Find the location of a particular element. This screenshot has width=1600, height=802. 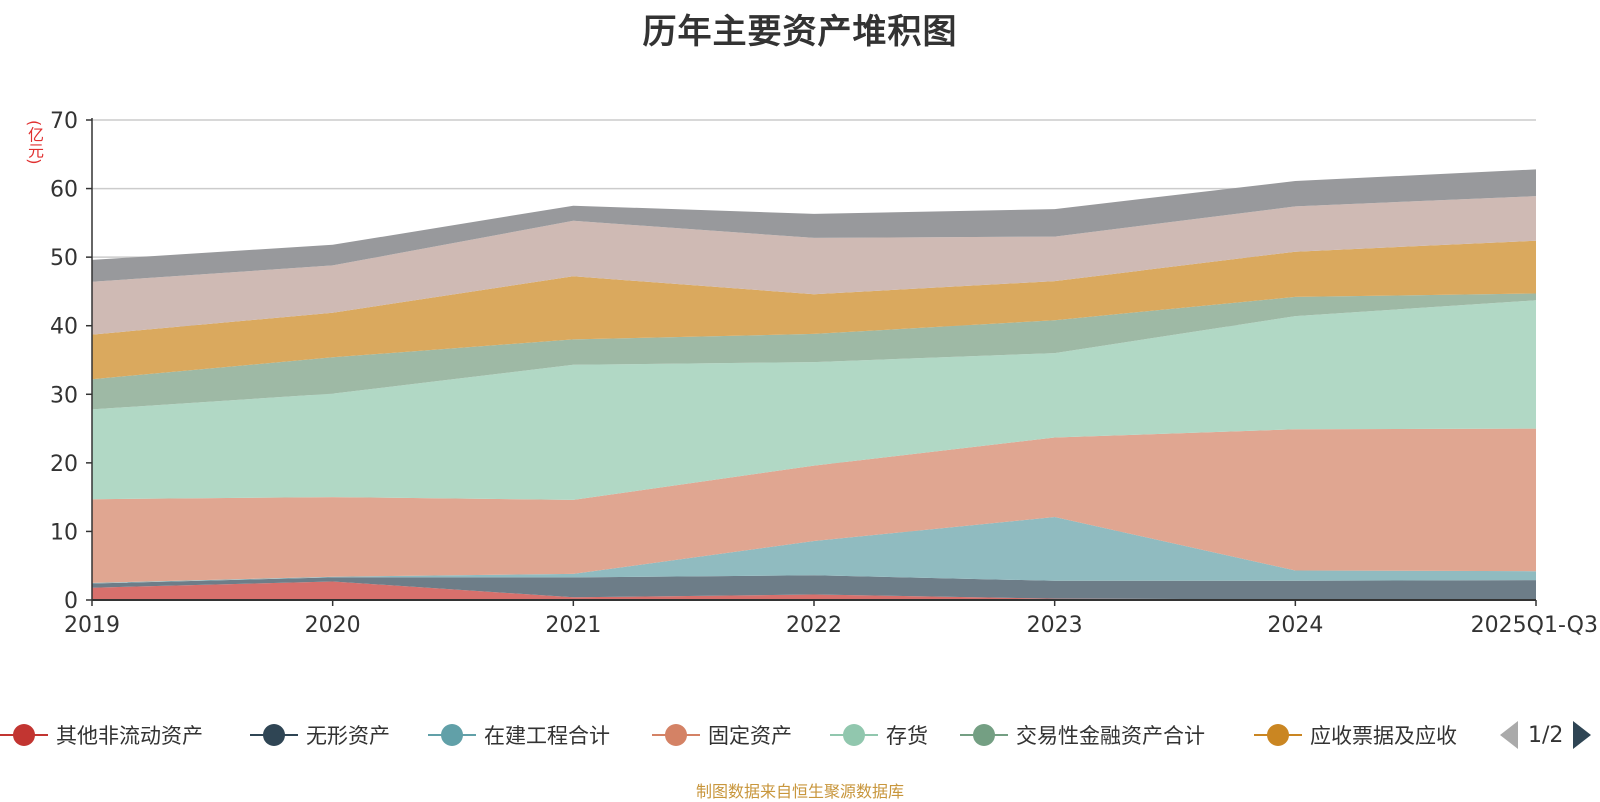

legend-label: 无形资产 is located at coordinates (348, 736).